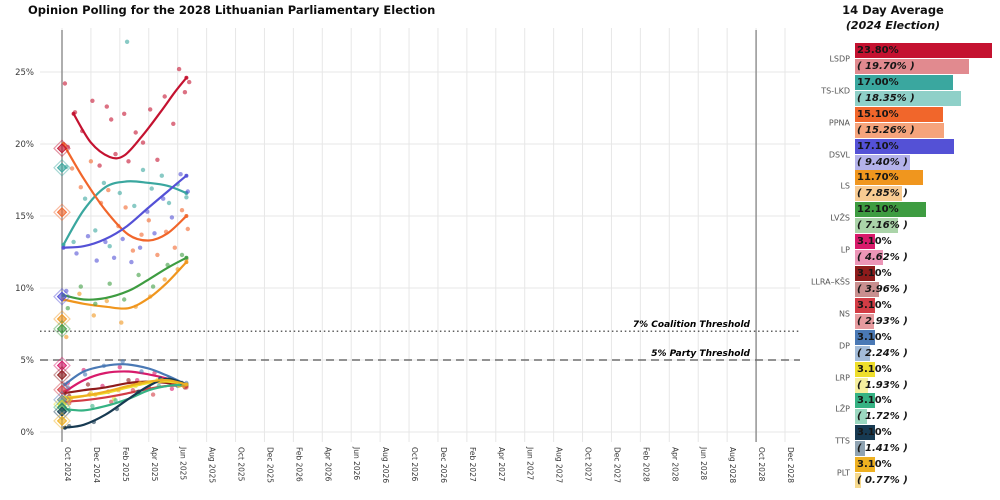 Image resolution: width=1000 pixels, height=500 pixels. I want to click on series-PPNA, so click(125, 200).